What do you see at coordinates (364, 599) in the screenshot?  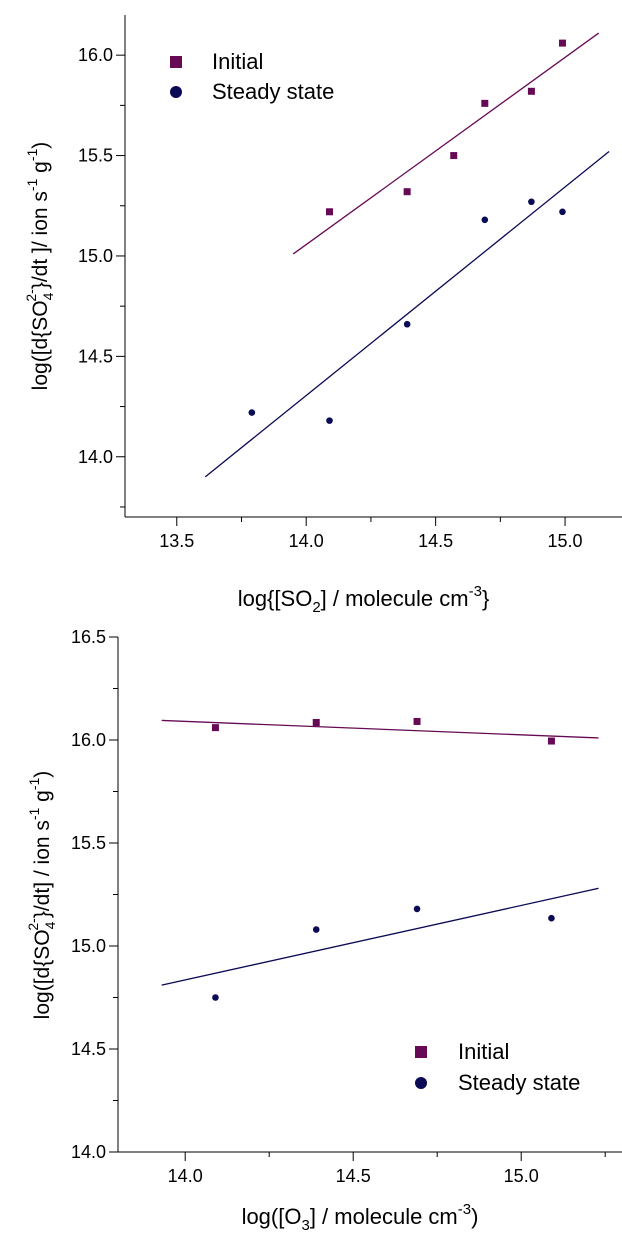 I see `x-axis-label: log{[SO2] / molecule cm-3}` at bounding box center [364, 599].